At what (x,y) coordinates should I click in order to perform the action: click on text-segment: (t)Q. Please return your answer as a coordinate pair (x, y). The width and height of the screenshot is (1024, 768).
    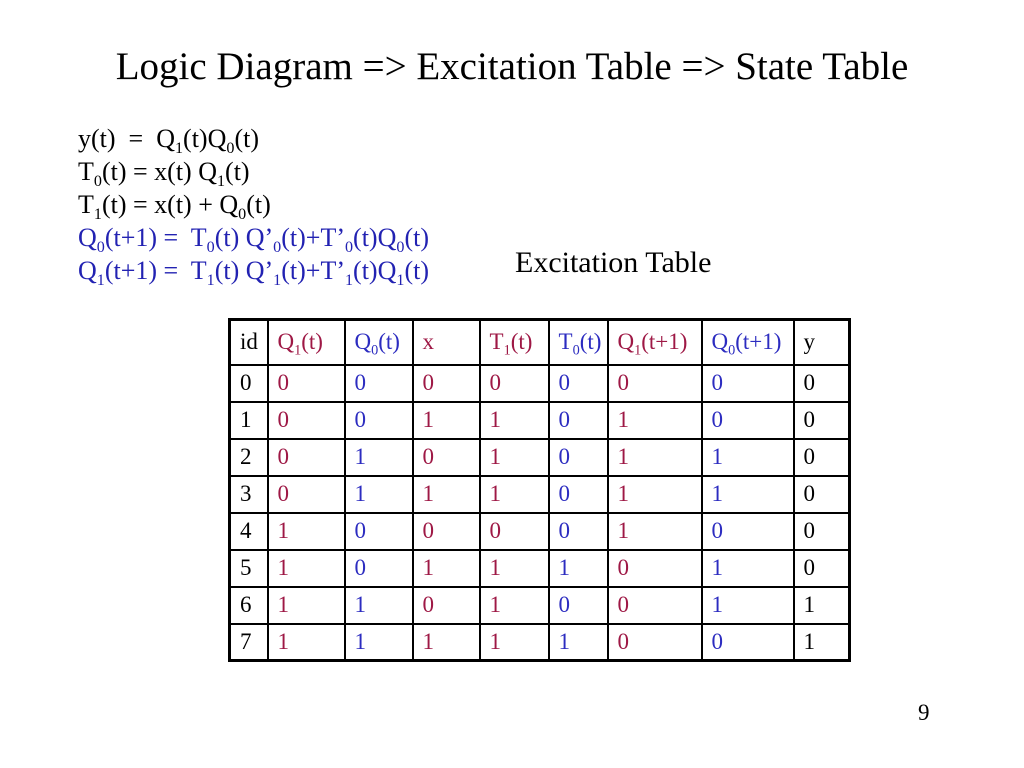
    Looking at the image, I should click on (375, 237).